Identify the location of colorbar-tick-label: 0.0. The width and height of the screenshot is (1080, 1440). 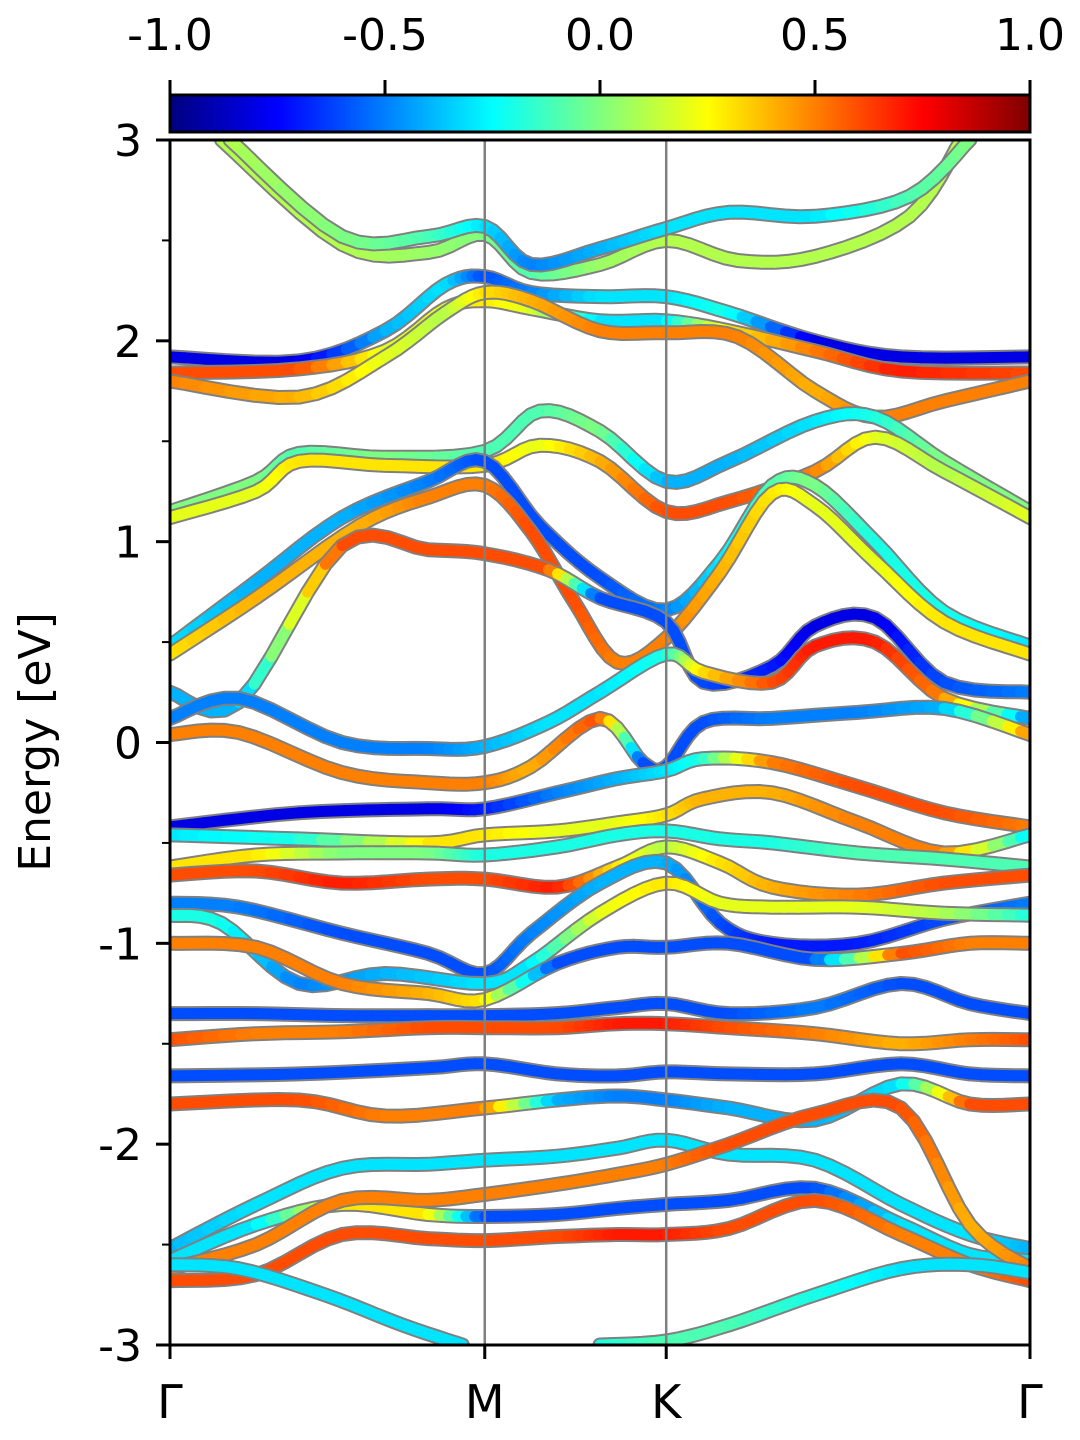
(600, 35).